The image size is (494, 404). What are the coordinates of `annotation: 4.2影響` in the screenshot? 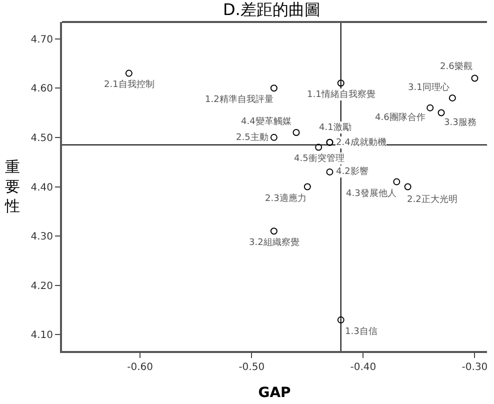 It's located at (352, 171).